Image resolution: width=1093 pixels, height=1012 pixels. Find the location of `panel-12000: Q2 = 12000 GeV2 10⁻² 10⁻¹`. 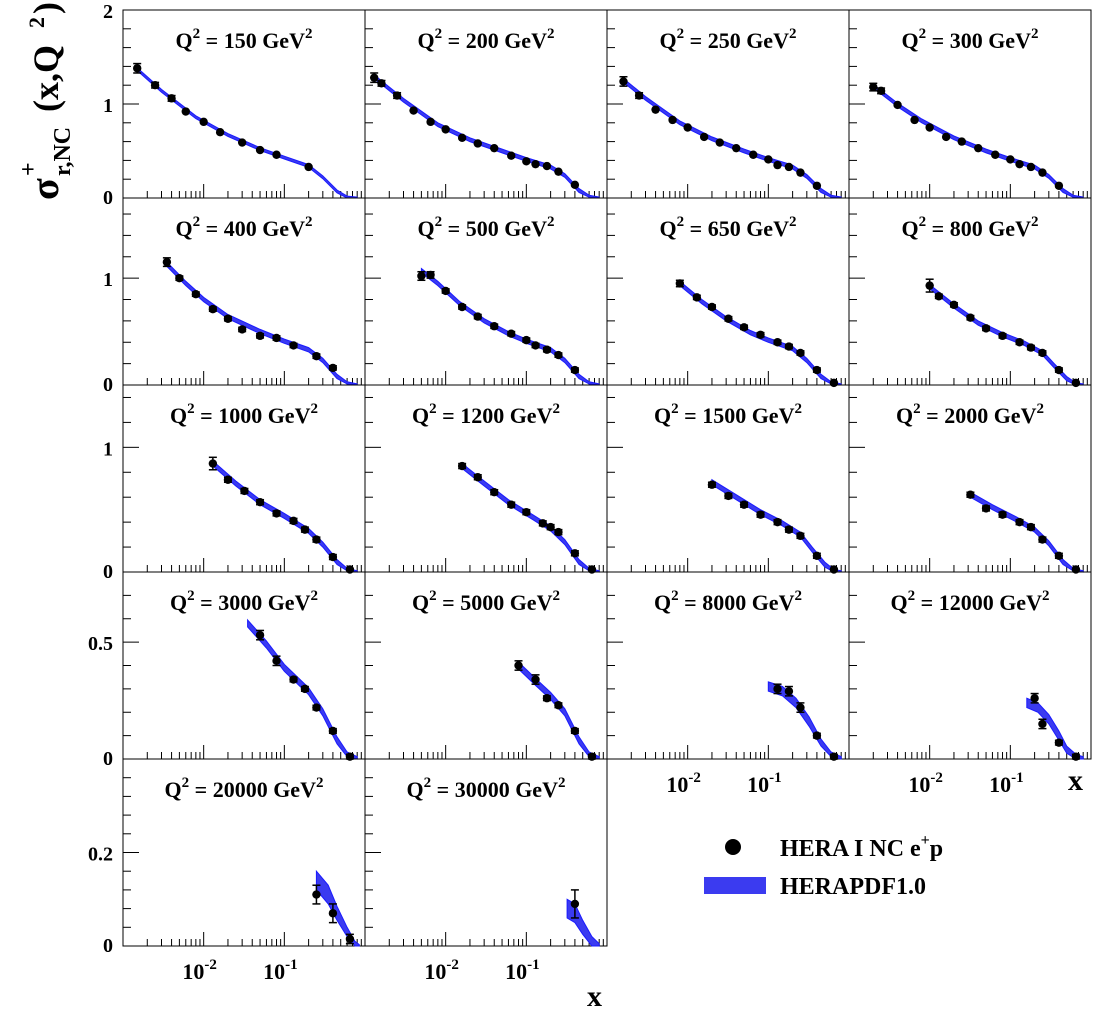

panel-12000: Q2 = 12000 GeV2 10⁻² 10⁻¹ is located at coordinates (970, 684).